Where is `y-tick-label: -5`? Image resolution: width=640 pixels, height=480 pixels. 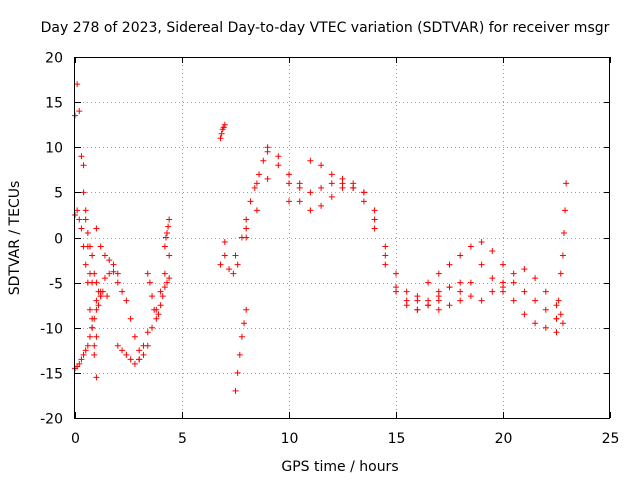
y-tick-label: -5 is located at coordinates (56, 285).